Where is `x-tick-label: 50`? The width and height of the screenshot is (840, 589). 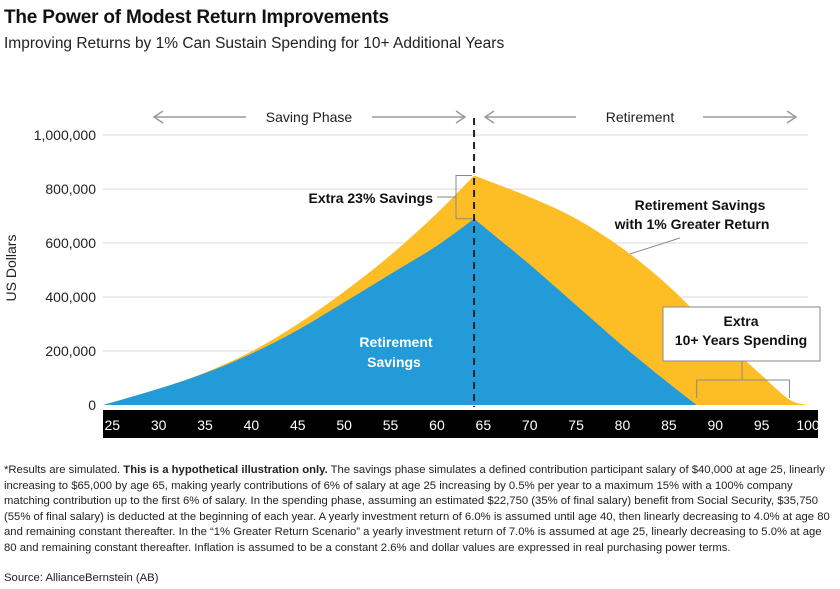
x-tick-label: 50 is located at coordinates (344, 425).